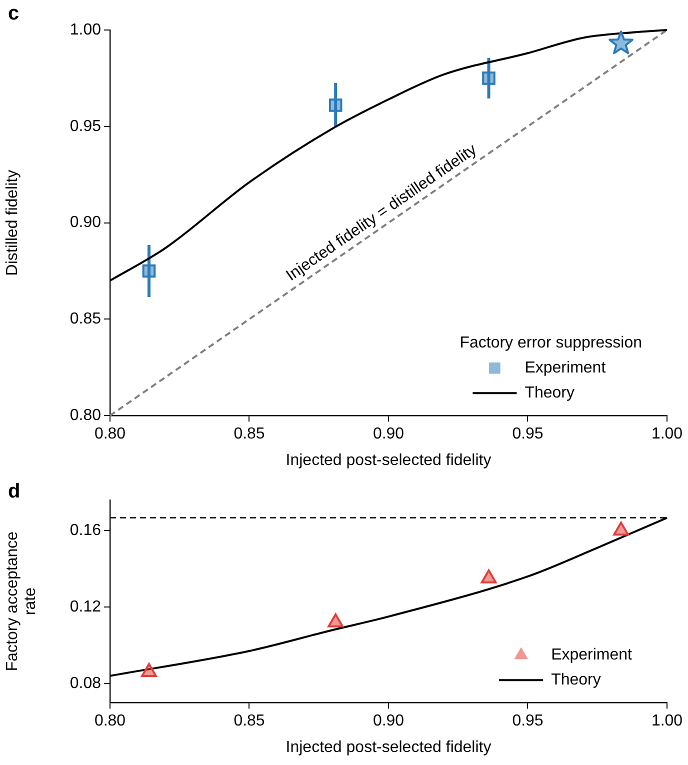 The width and height of the screenshot is (688, 765). What do you see at coordinates (14, 491) in the screenshot?
I see `text: d` at bounding box center [14, 491].